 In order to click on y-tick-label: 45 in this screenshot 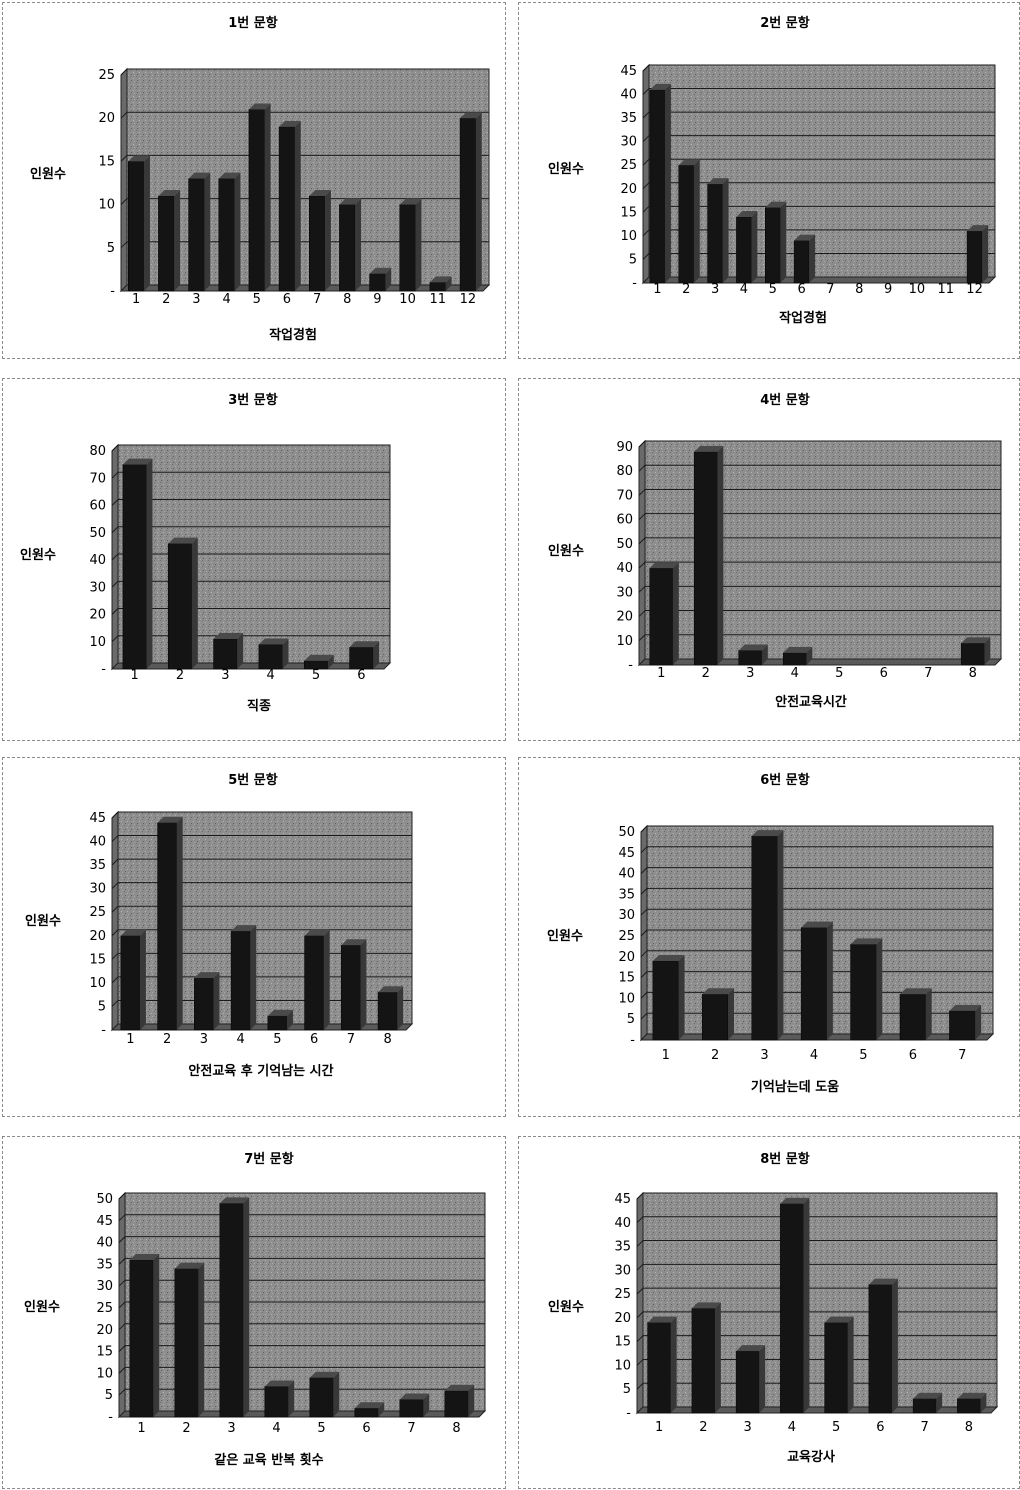, I will do `click(626, 853)`.